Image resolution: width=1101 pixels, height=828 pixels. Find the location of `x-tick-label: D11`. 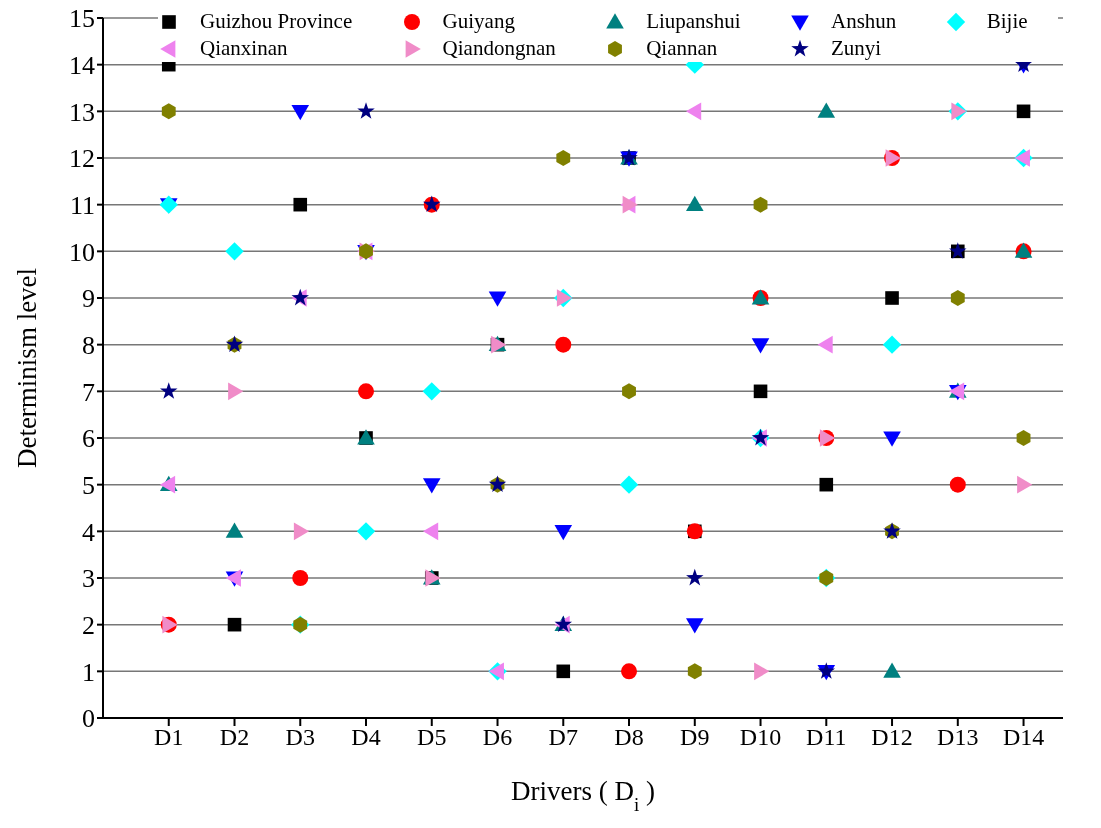

x-tick-label: D11 is located at coordinates (826, 737).